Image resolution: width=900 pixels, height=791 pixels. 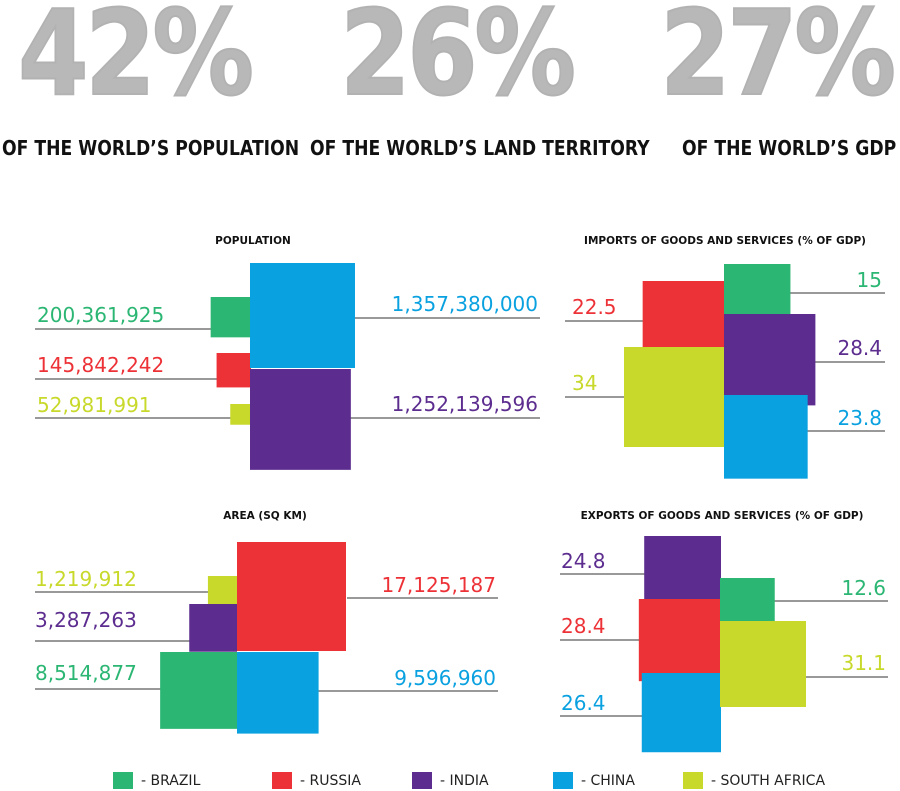 What do you see at coordinates (480, 148) in the screenshot?
I see `stat-territory-label: OF THE WORLD’S LAND TERRITORY` at bounding box center [480, 148].